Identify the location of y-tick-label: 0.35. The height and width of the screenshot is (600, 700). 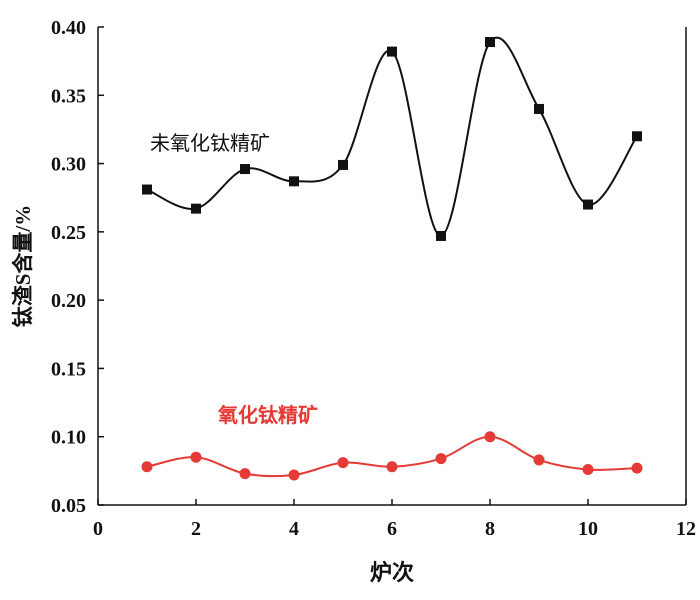
(68, 96).